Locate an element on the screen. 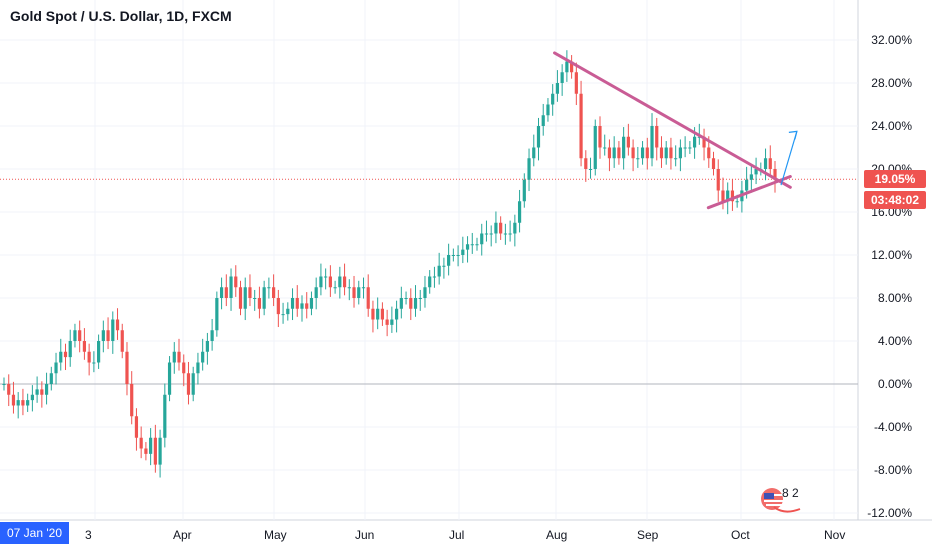 This screenshot has height=550, width=932. projection-arrow-head is located at coordinates (793, 135).